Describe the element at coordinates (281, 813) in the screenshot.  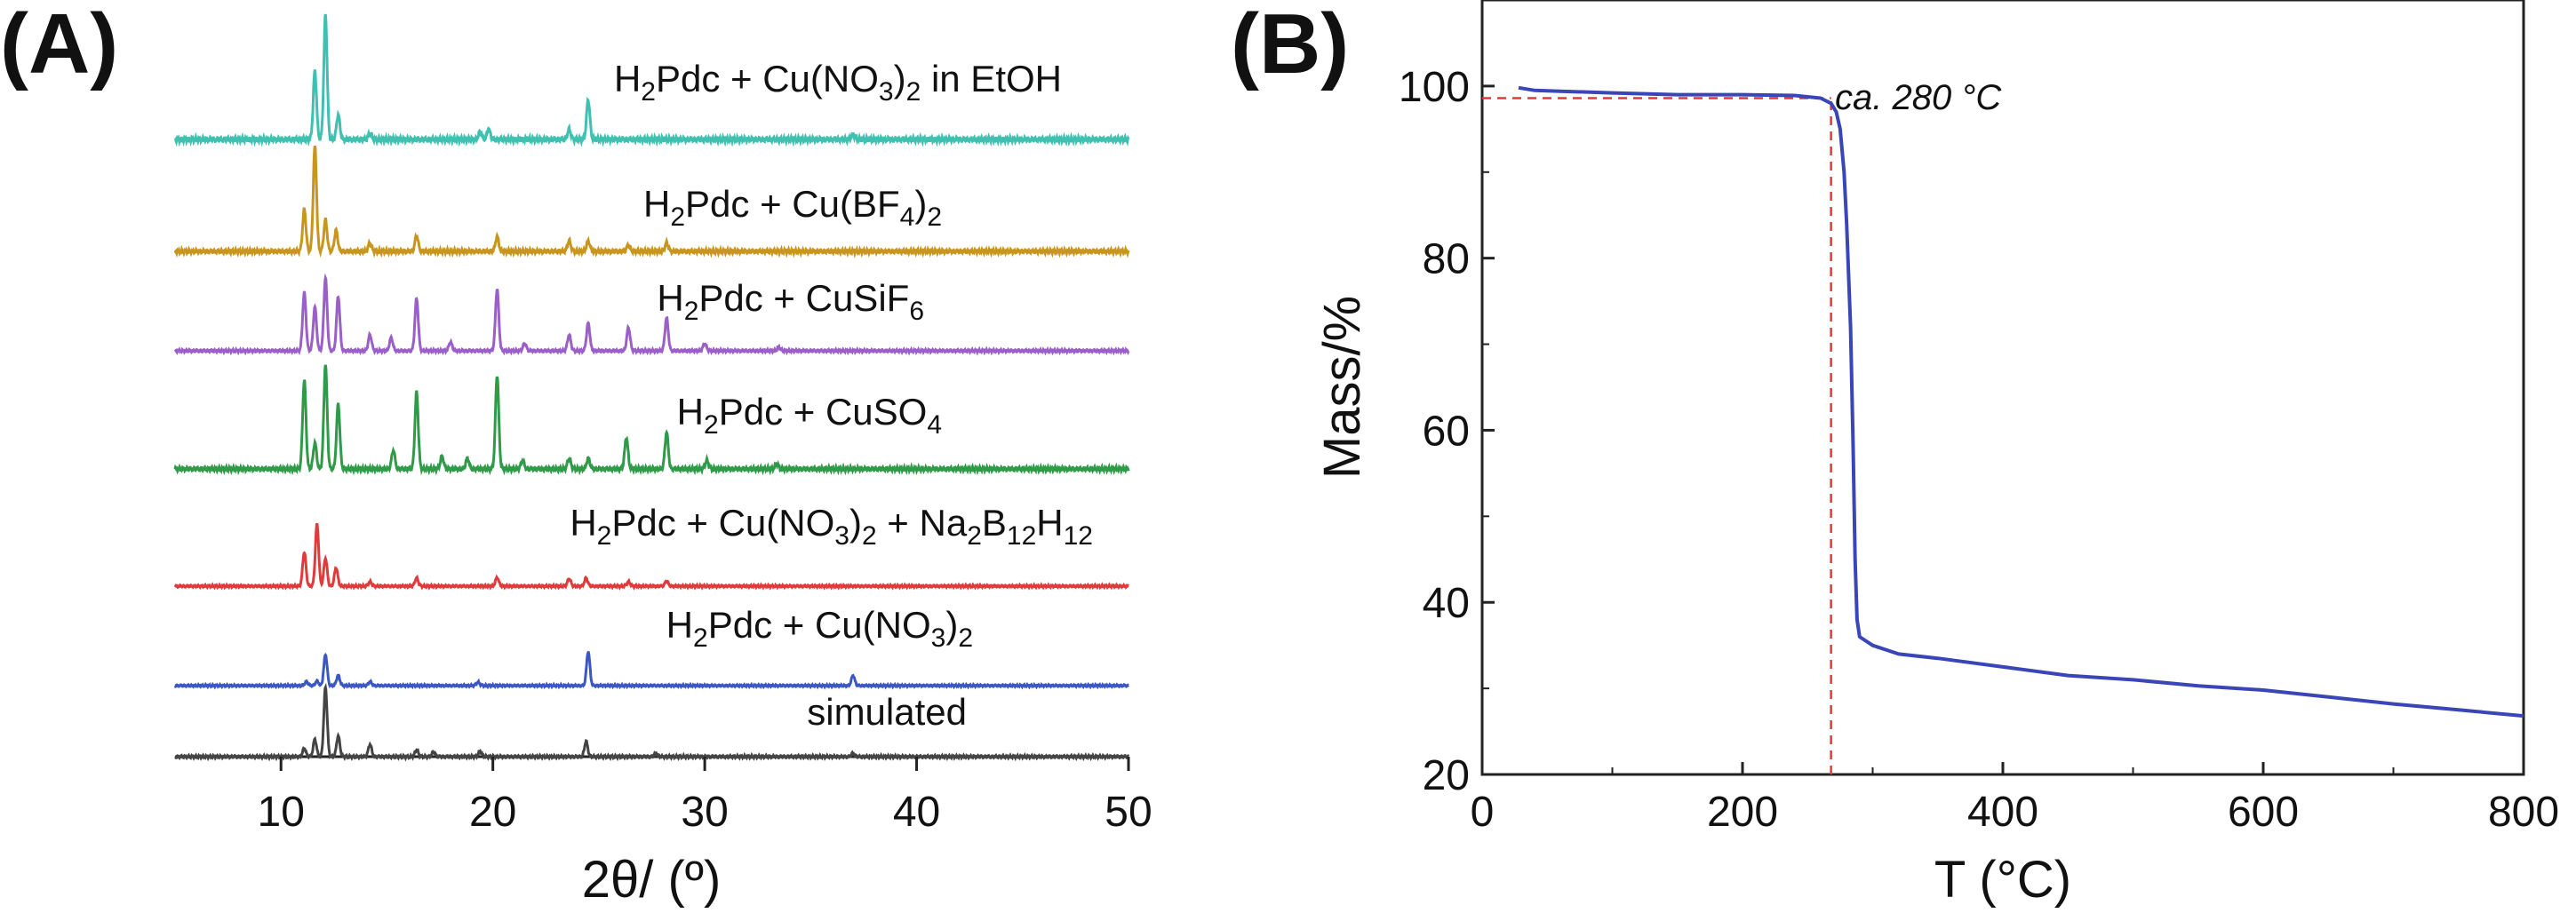
I see `xrd-x-tick-label: 10` at that location.